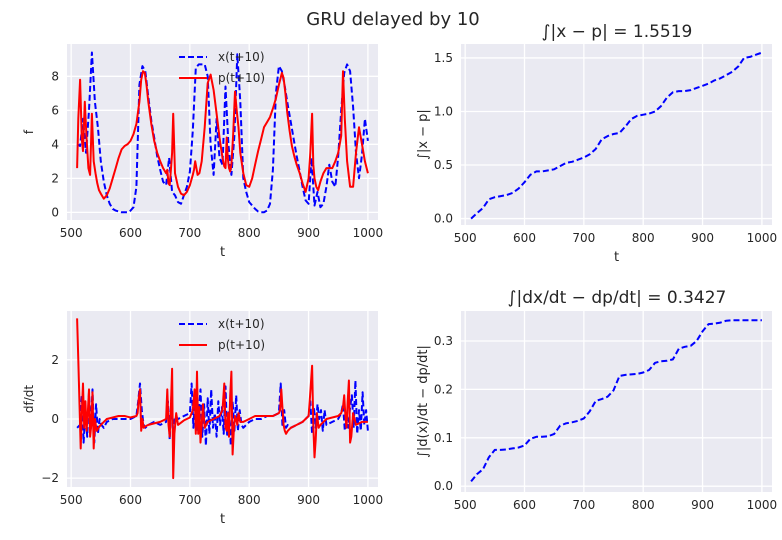 This screenshot has height=540, width=782. I want to click on y-tick-label: −2, so click(50, 478).